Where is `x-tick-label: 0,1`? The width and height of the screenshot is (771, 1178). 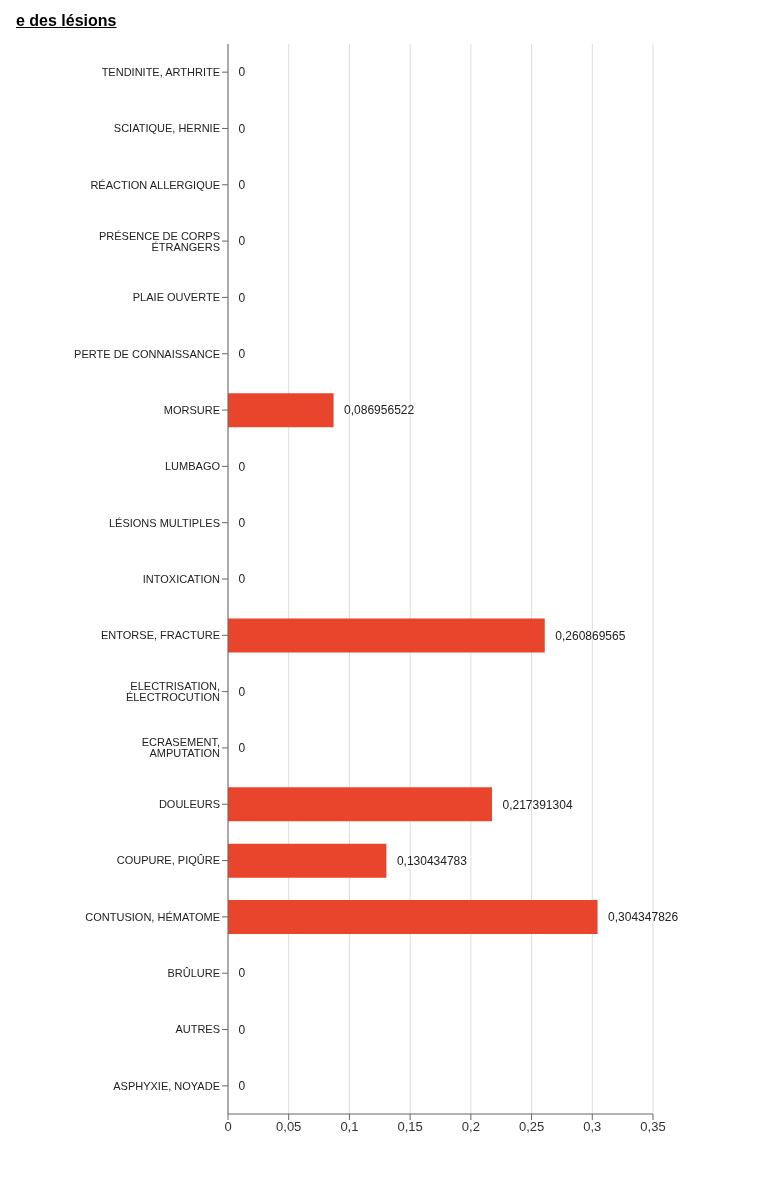 x-tick-label: 0,1 is located at coordinates (349, 1127).